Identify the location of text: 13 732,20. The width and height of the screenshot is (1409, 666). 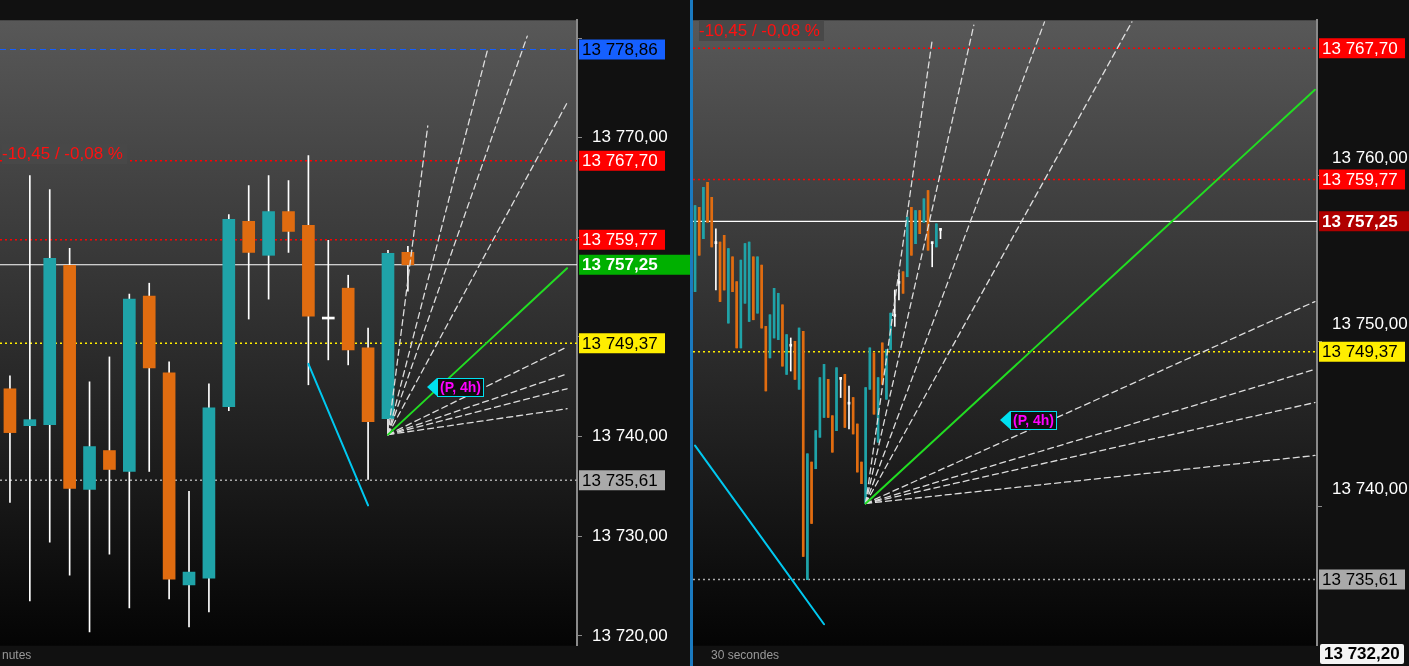
(1362, 654).